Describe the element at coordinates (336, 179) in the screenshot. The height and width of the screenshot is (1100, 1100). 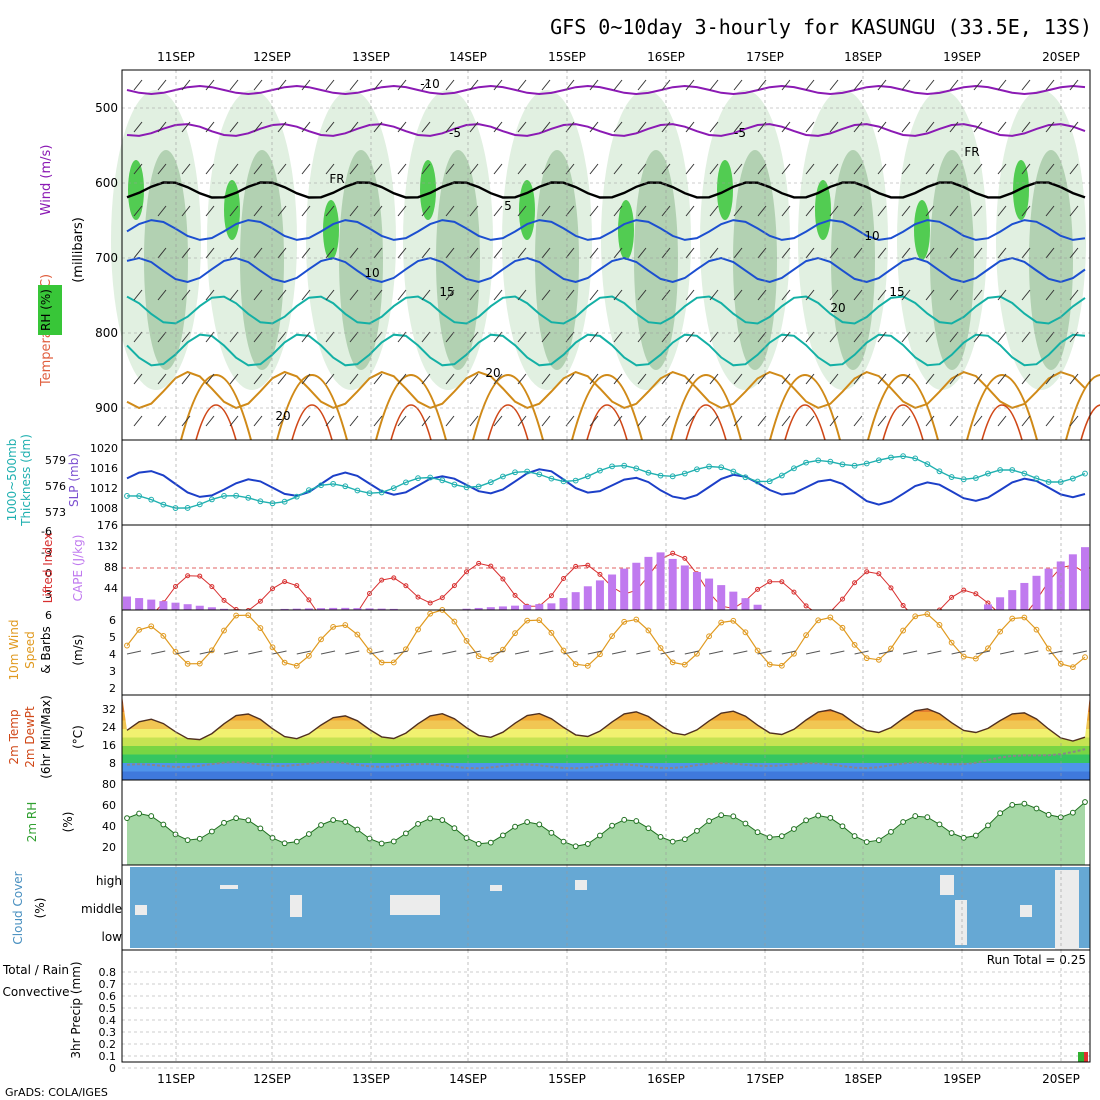
I see `contour-label: FR` at that location.